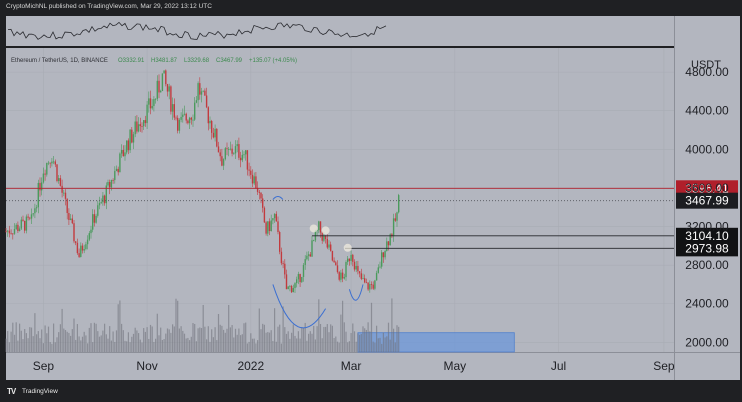 This screenshot has height=402, width=742. I want to click on handle-arc, so click(356, 292).